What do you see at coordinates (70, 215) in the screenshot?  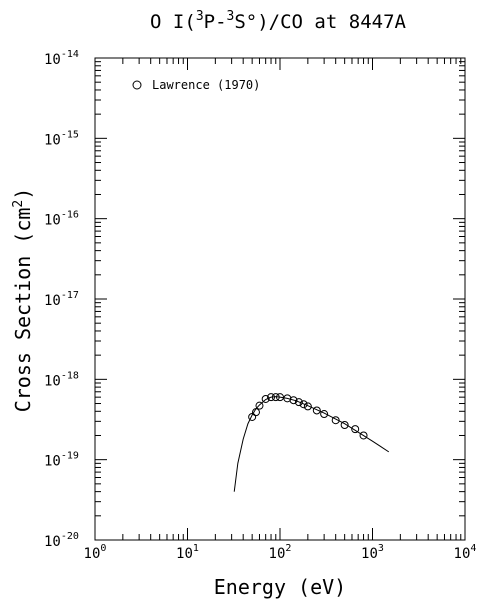 I see `y-tick-label-exp: -16` at bounding box center [70, 215].